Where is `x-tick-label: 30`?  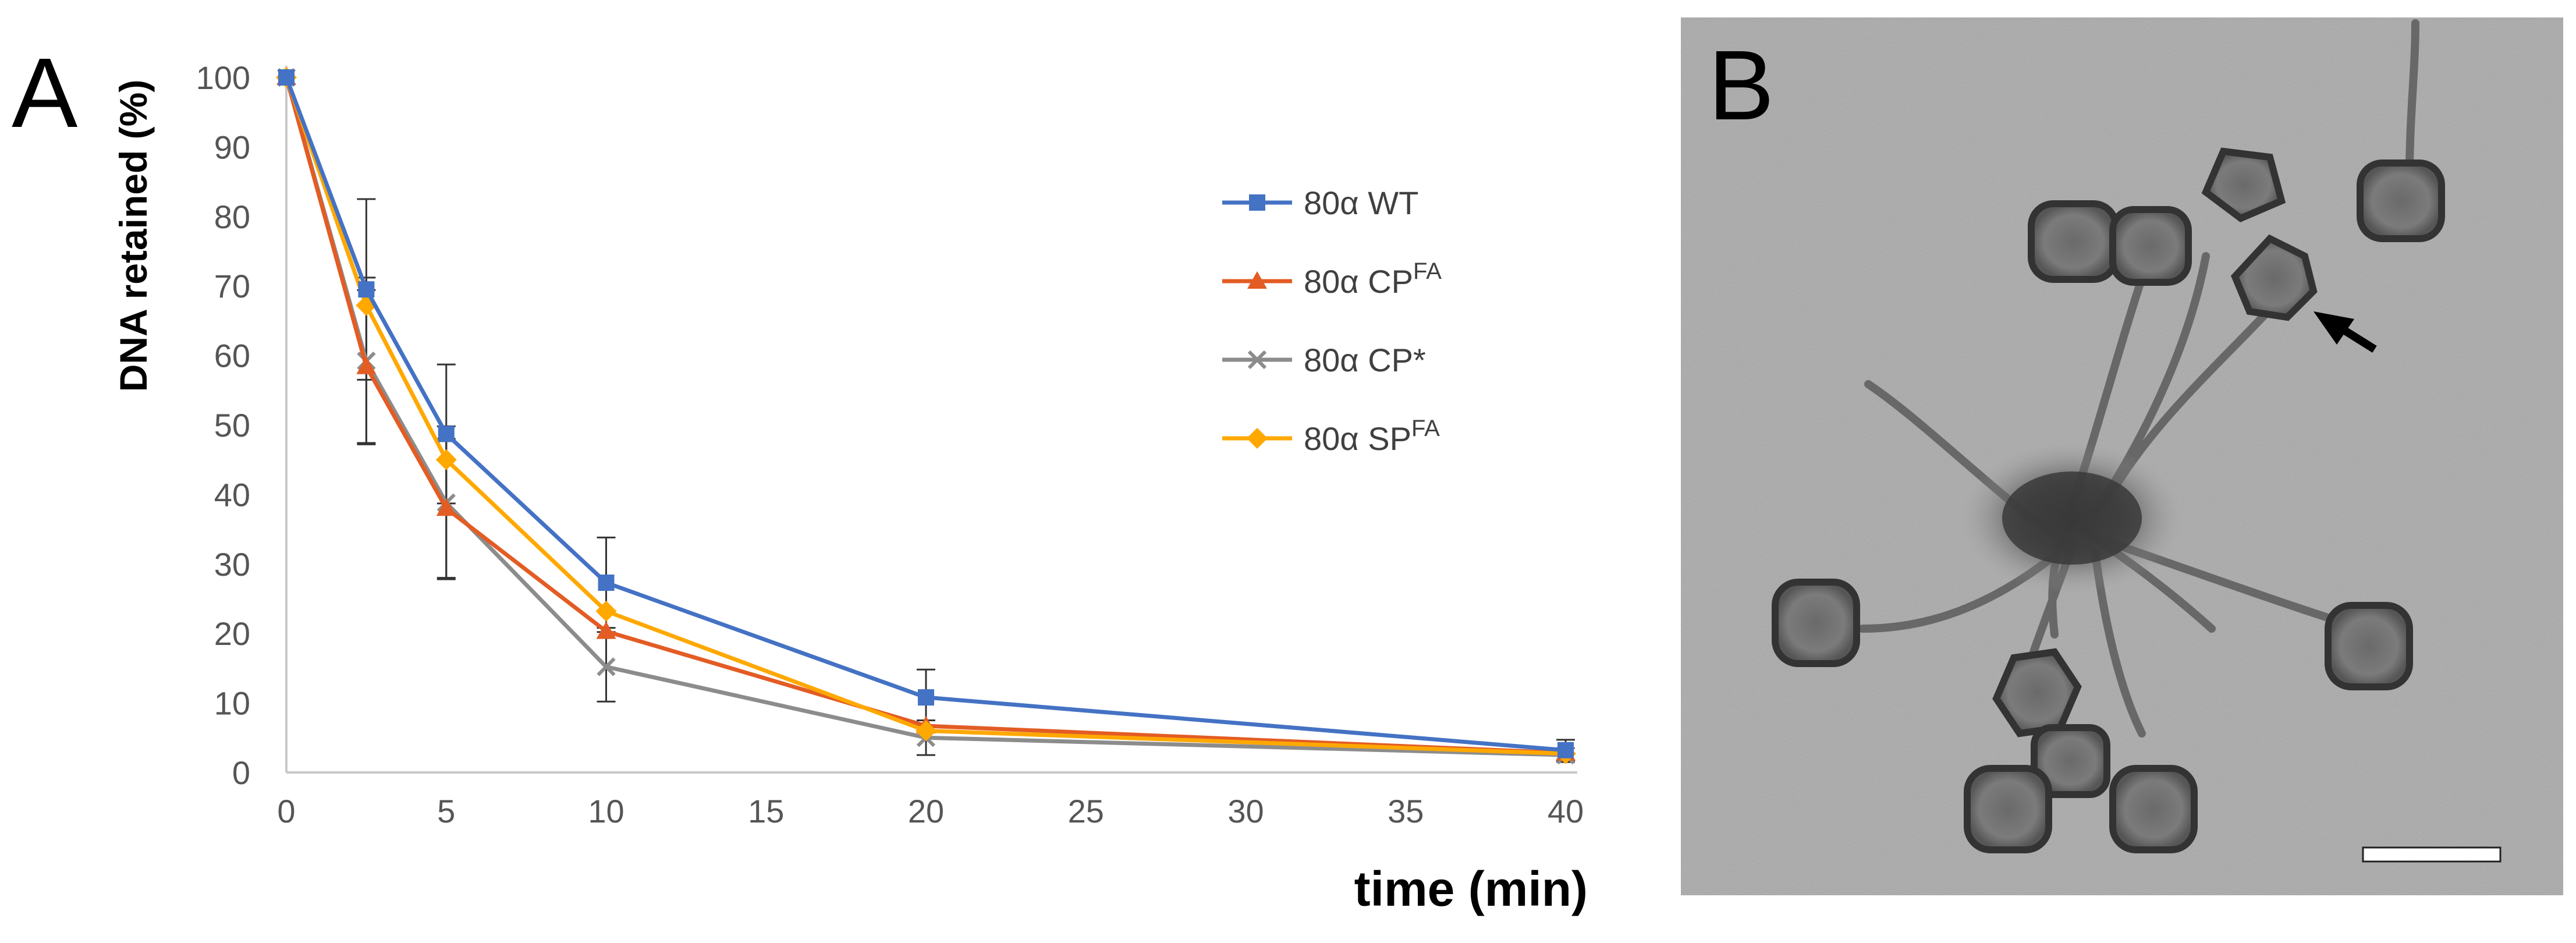 x-tick-label: 30 is located at coordinates (1246, 811).